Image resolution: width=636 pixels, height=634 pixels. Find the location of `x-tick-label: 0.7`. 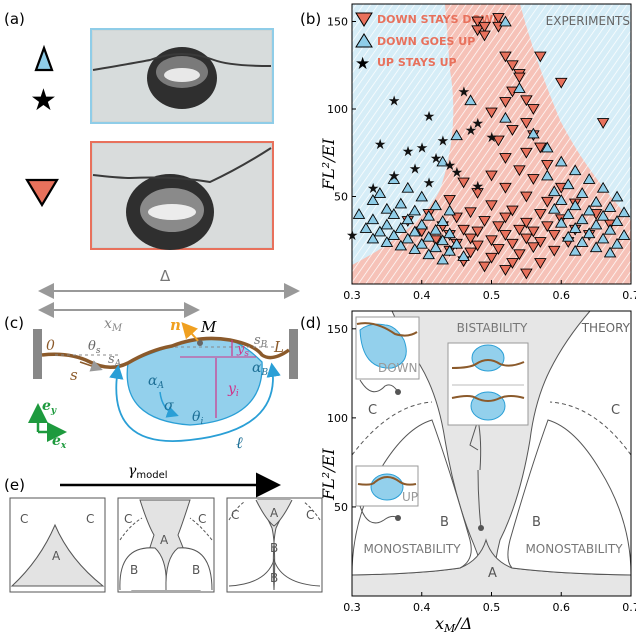

x-tick-label: 0.7 is located at coordinates (629, 607).